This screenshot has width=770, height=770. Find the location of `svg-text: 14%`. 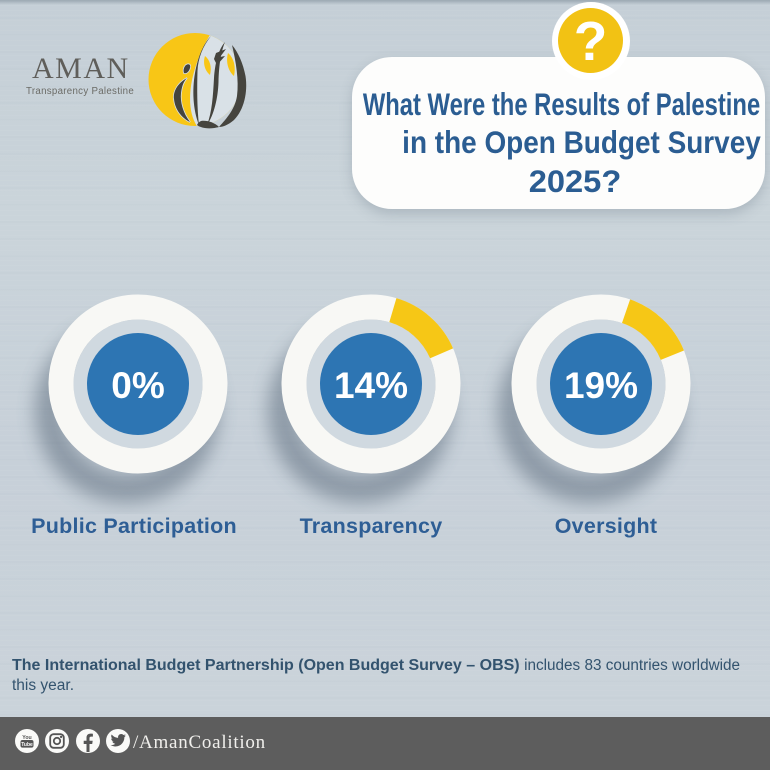

svg-text: 14% is located at coordinates (371, 385).